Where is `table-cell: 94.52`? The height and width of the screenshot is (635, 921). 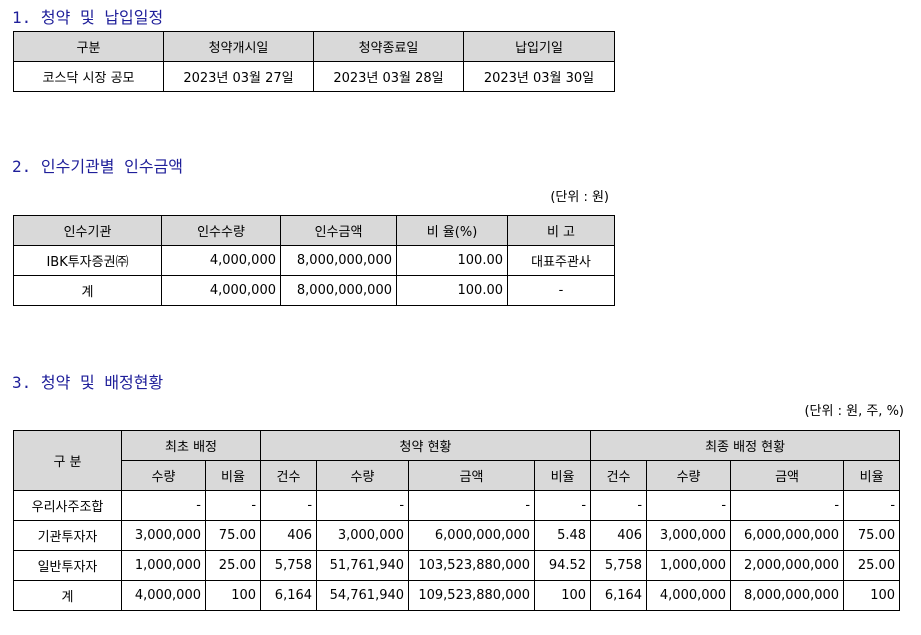
table-cell: 94.52 is located at coordinates (563, 565).